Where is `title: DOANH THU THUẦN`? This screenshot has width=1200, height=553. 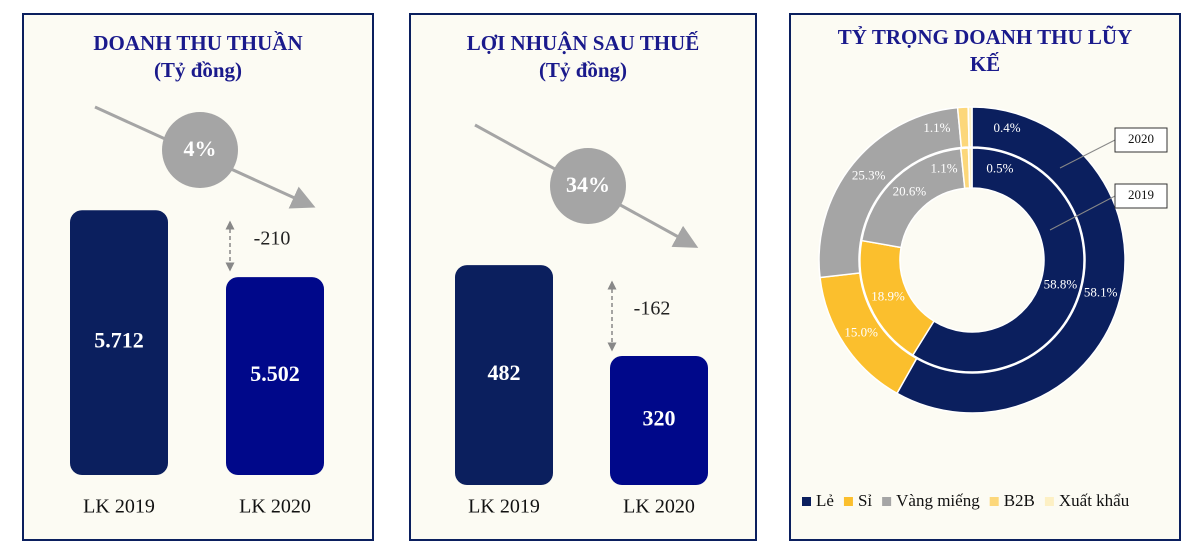
title: DOANH THU THUẦN is located at coordinates (198, 43).